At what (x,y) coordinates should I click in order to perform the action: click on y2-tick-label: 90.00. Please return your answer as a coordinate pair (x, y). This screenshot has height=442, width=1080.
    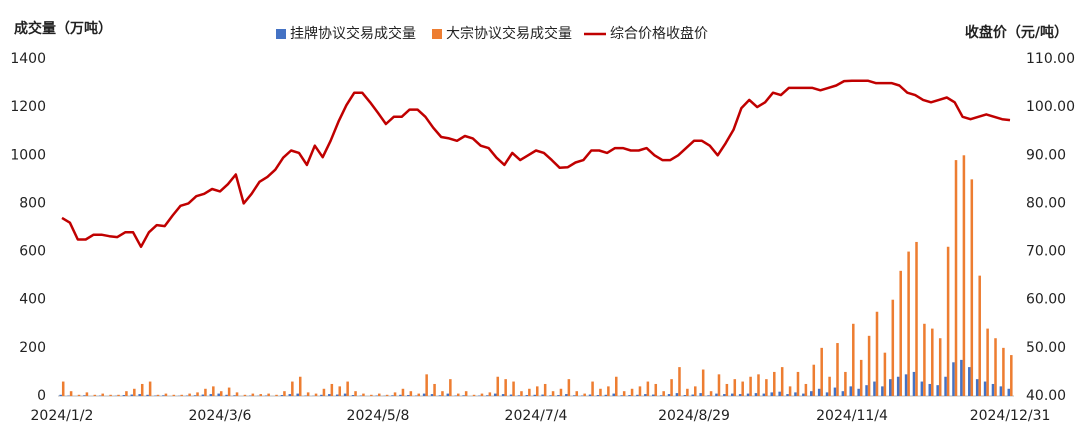
    Looking at the image, I should click on (1046, 155).